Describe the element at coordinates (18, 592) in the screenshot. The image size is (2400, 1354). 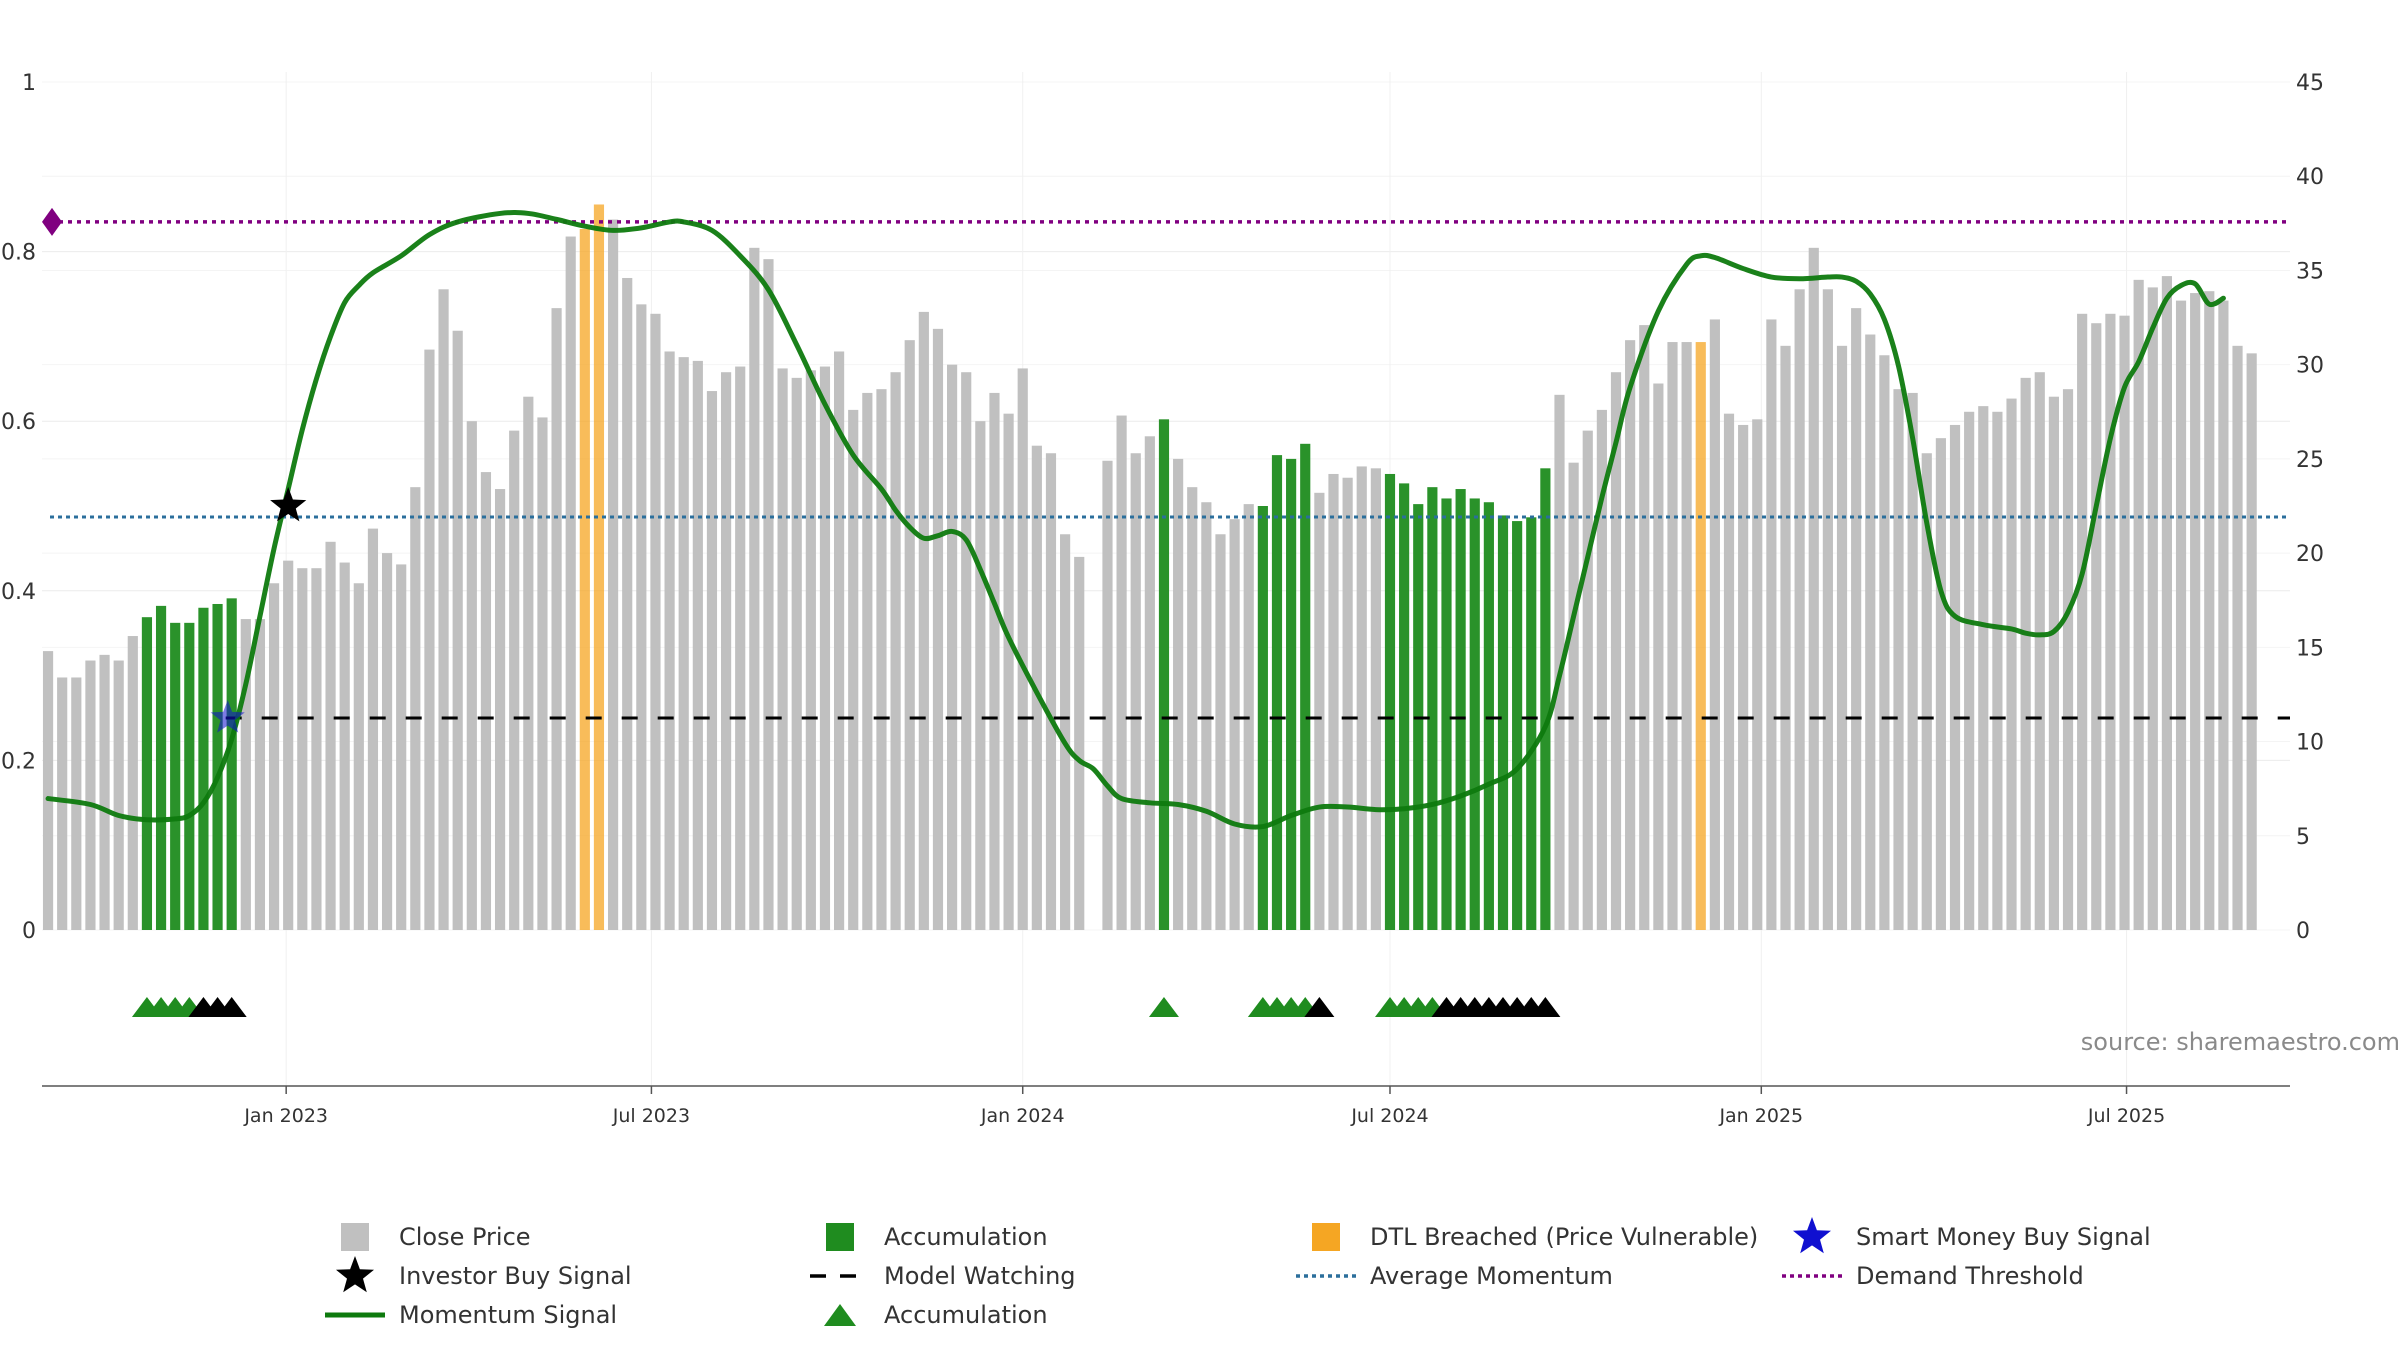
I see `y-left-tick-label: 0.4` at that location.